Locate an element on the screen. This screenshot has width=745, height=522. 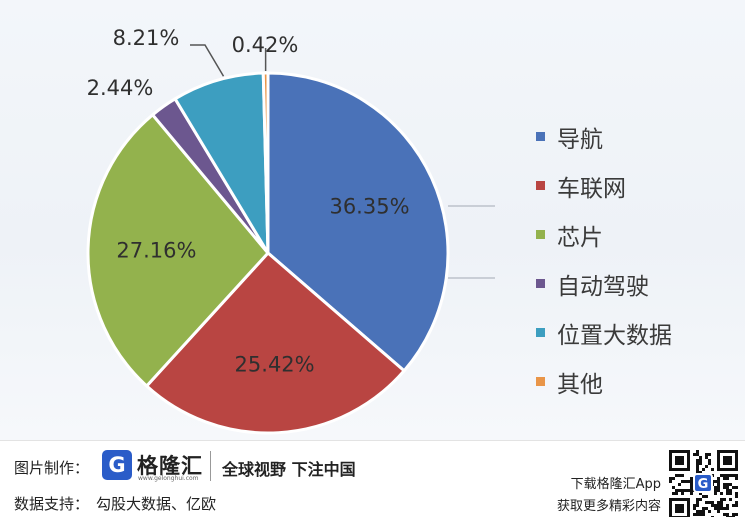
legend-item-3: 芯片 is located at coordinates (616, 234).